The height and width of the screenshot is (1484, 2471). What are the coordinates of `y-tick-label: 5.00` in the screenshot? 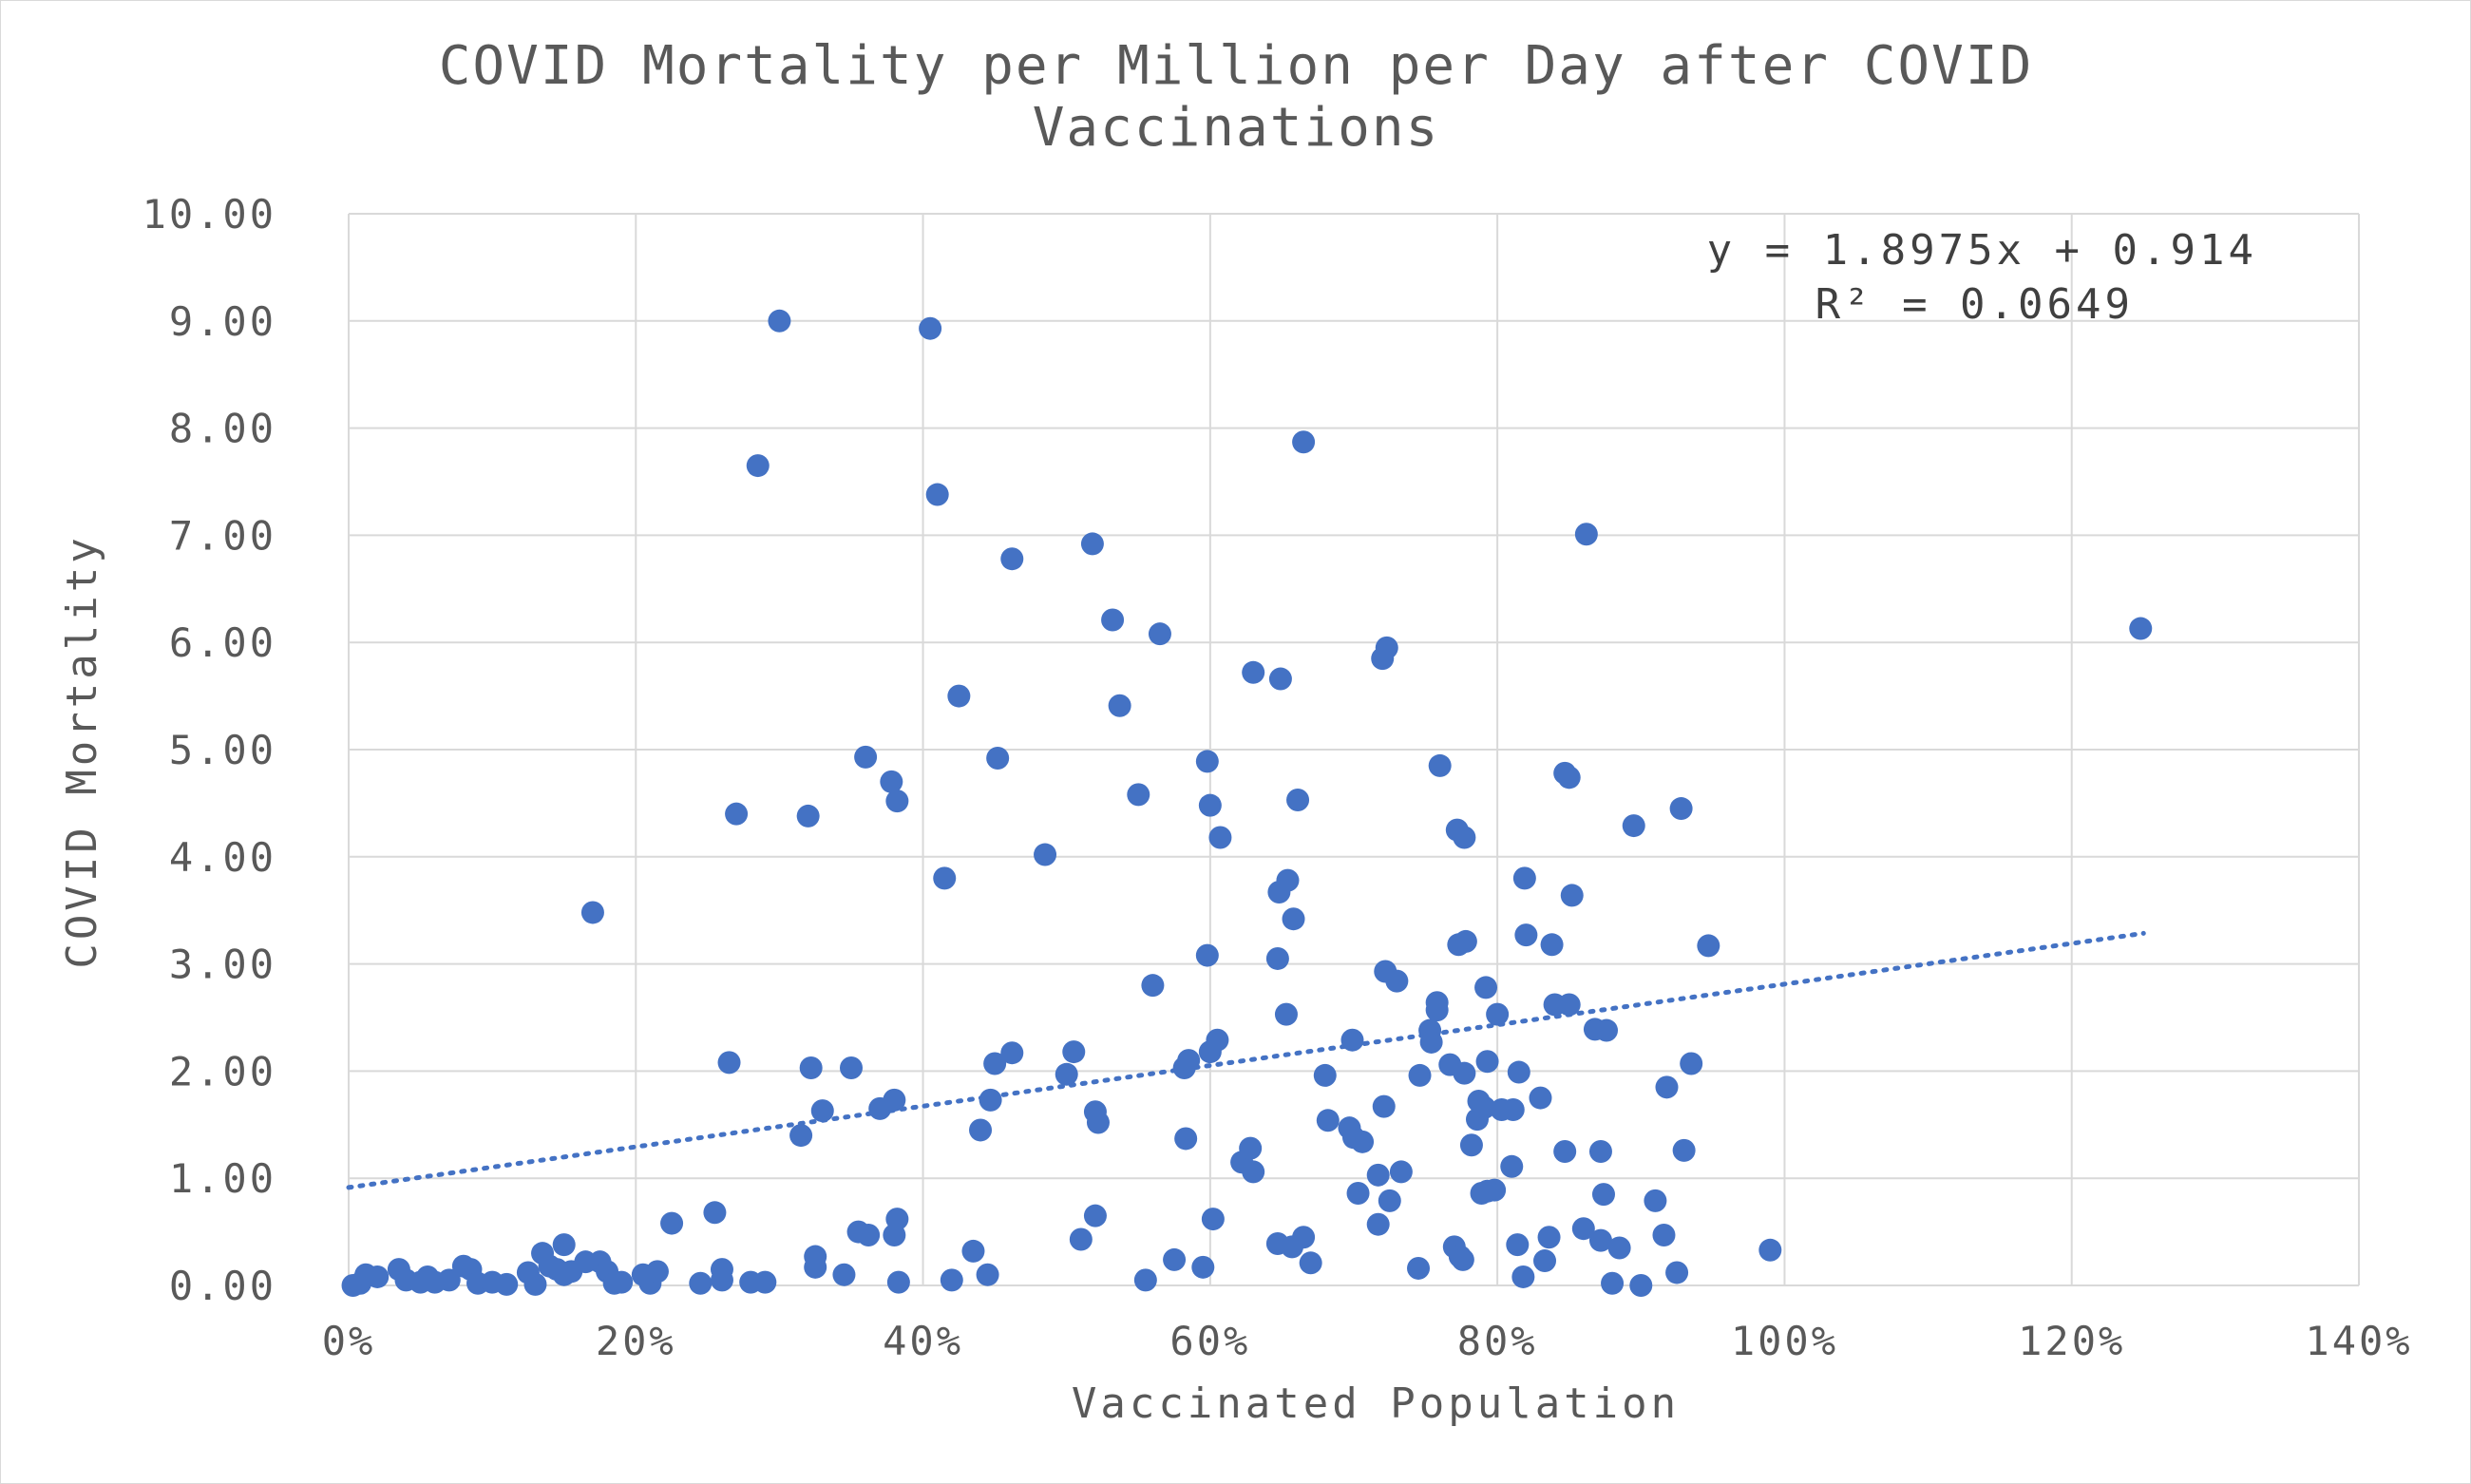 It's located at (222, 750).